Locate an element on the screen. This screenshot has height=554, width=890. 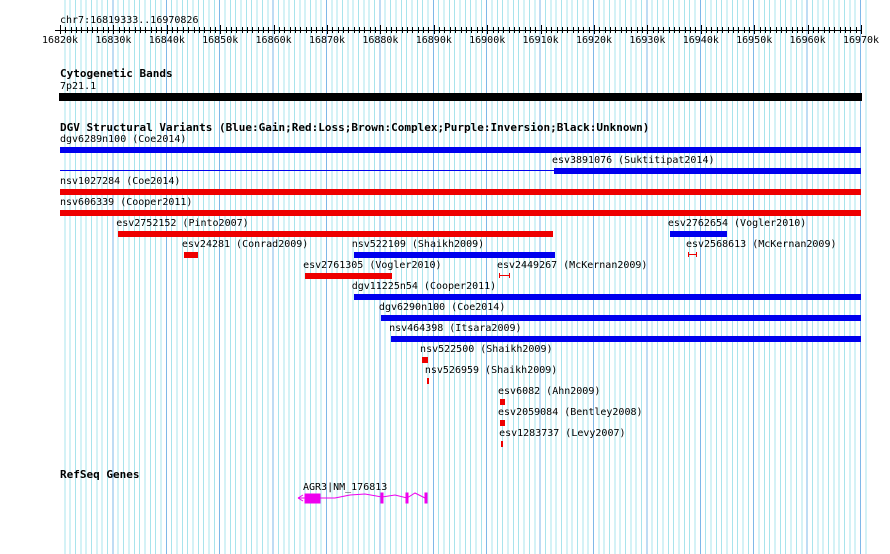
cytoband-label: 7p21.1 is located at coordinates (78, 86).